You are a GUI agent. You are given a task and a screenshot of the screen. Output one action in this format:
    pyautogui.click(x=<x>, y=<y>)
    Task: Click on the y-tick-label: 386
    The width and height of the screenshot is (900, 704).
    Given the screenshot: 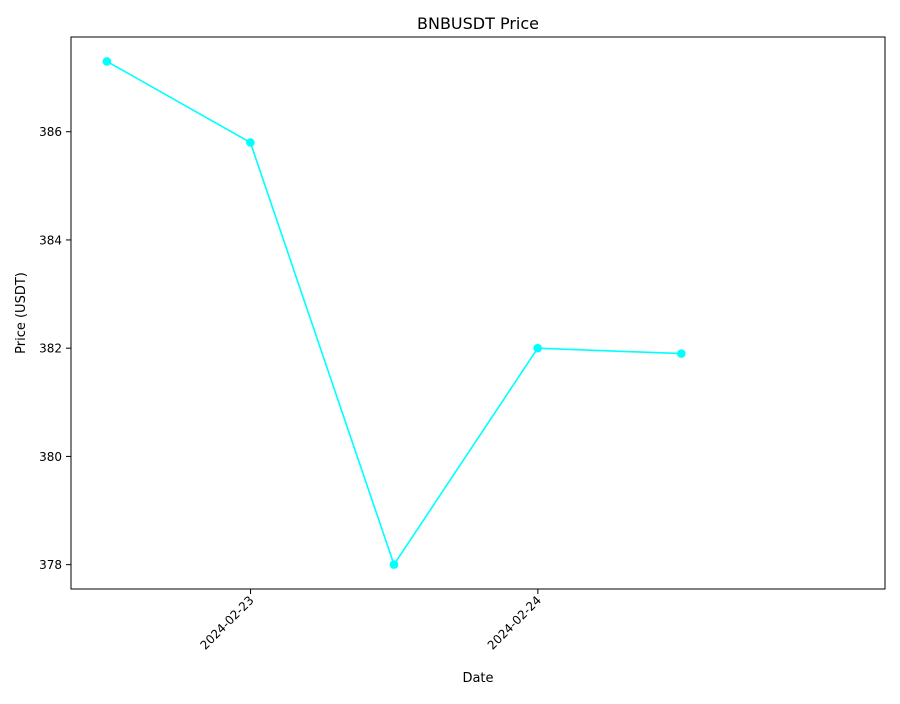 What is the action you would take?
    pyautogui.click(x=50, y=132)
    